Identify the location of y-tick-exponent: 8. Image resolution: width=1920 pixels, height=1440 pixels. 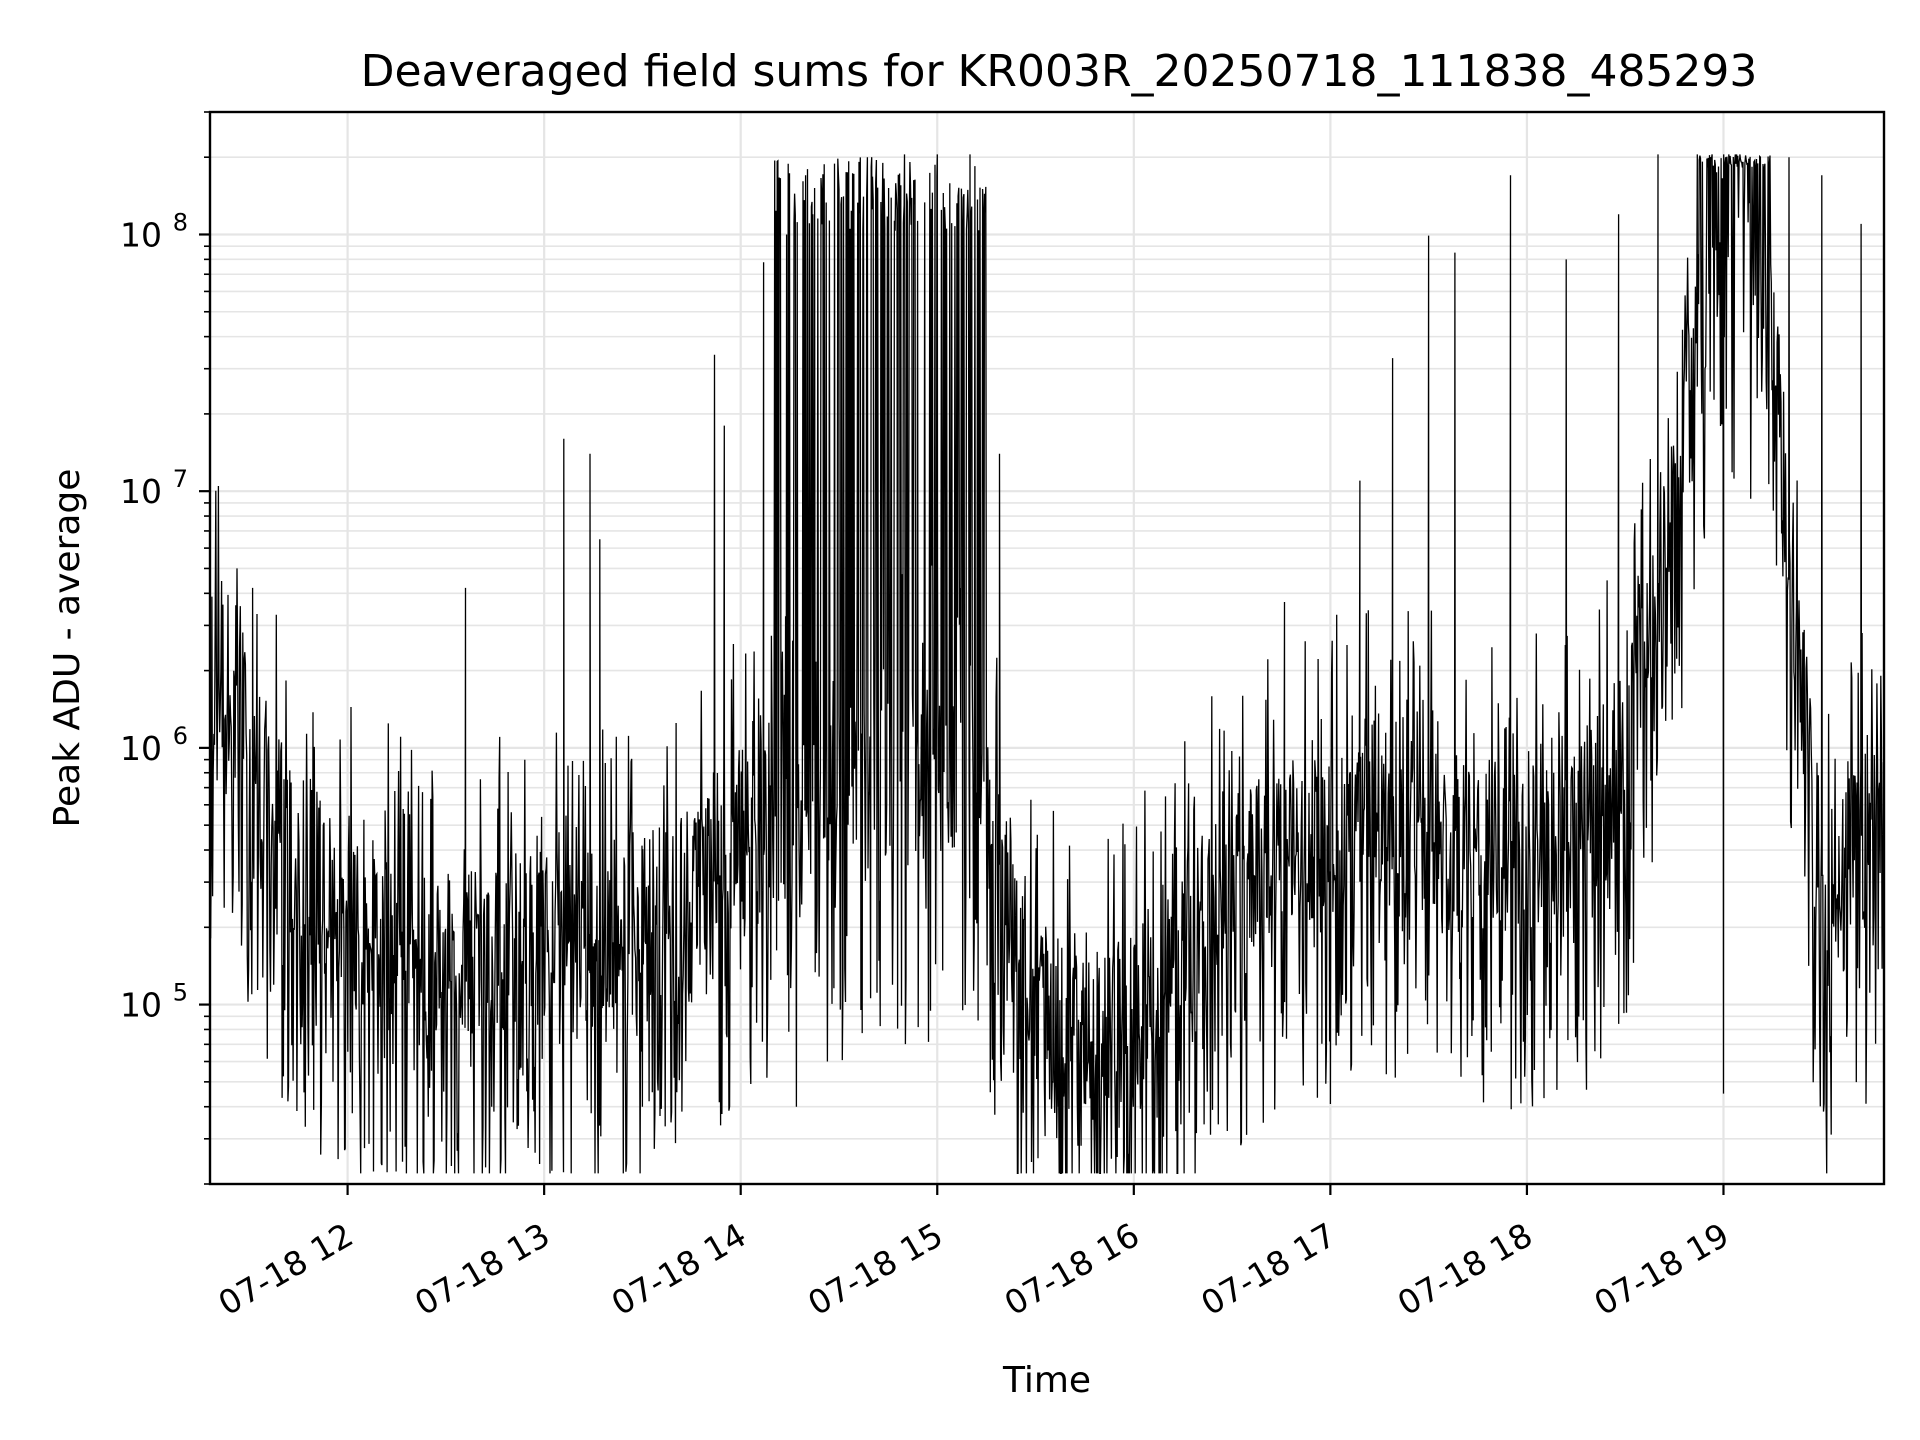
(180, 222).